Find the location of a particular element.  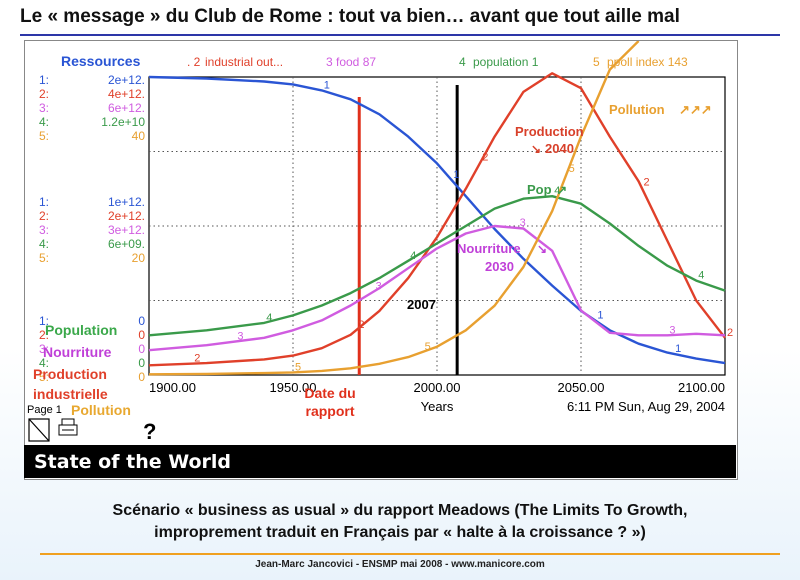

help-icon: ? is located at coordinates (149, 431).